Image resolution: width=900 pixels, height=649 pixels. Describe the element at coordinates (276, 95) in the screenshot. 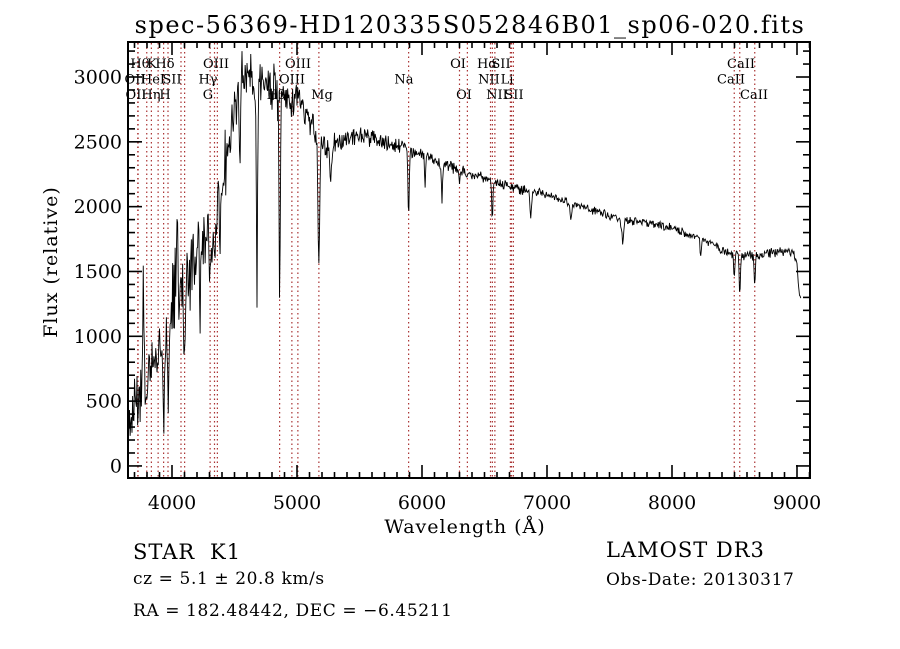

I see `spectral-line-label: Hβ` at that location.